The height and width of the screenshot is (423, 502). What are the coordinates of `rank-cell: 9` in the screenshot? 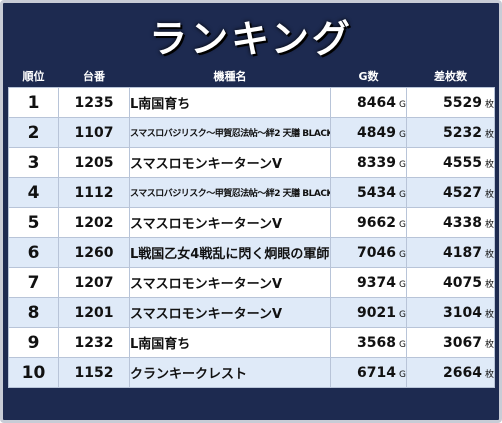 It's located at (33, 342).